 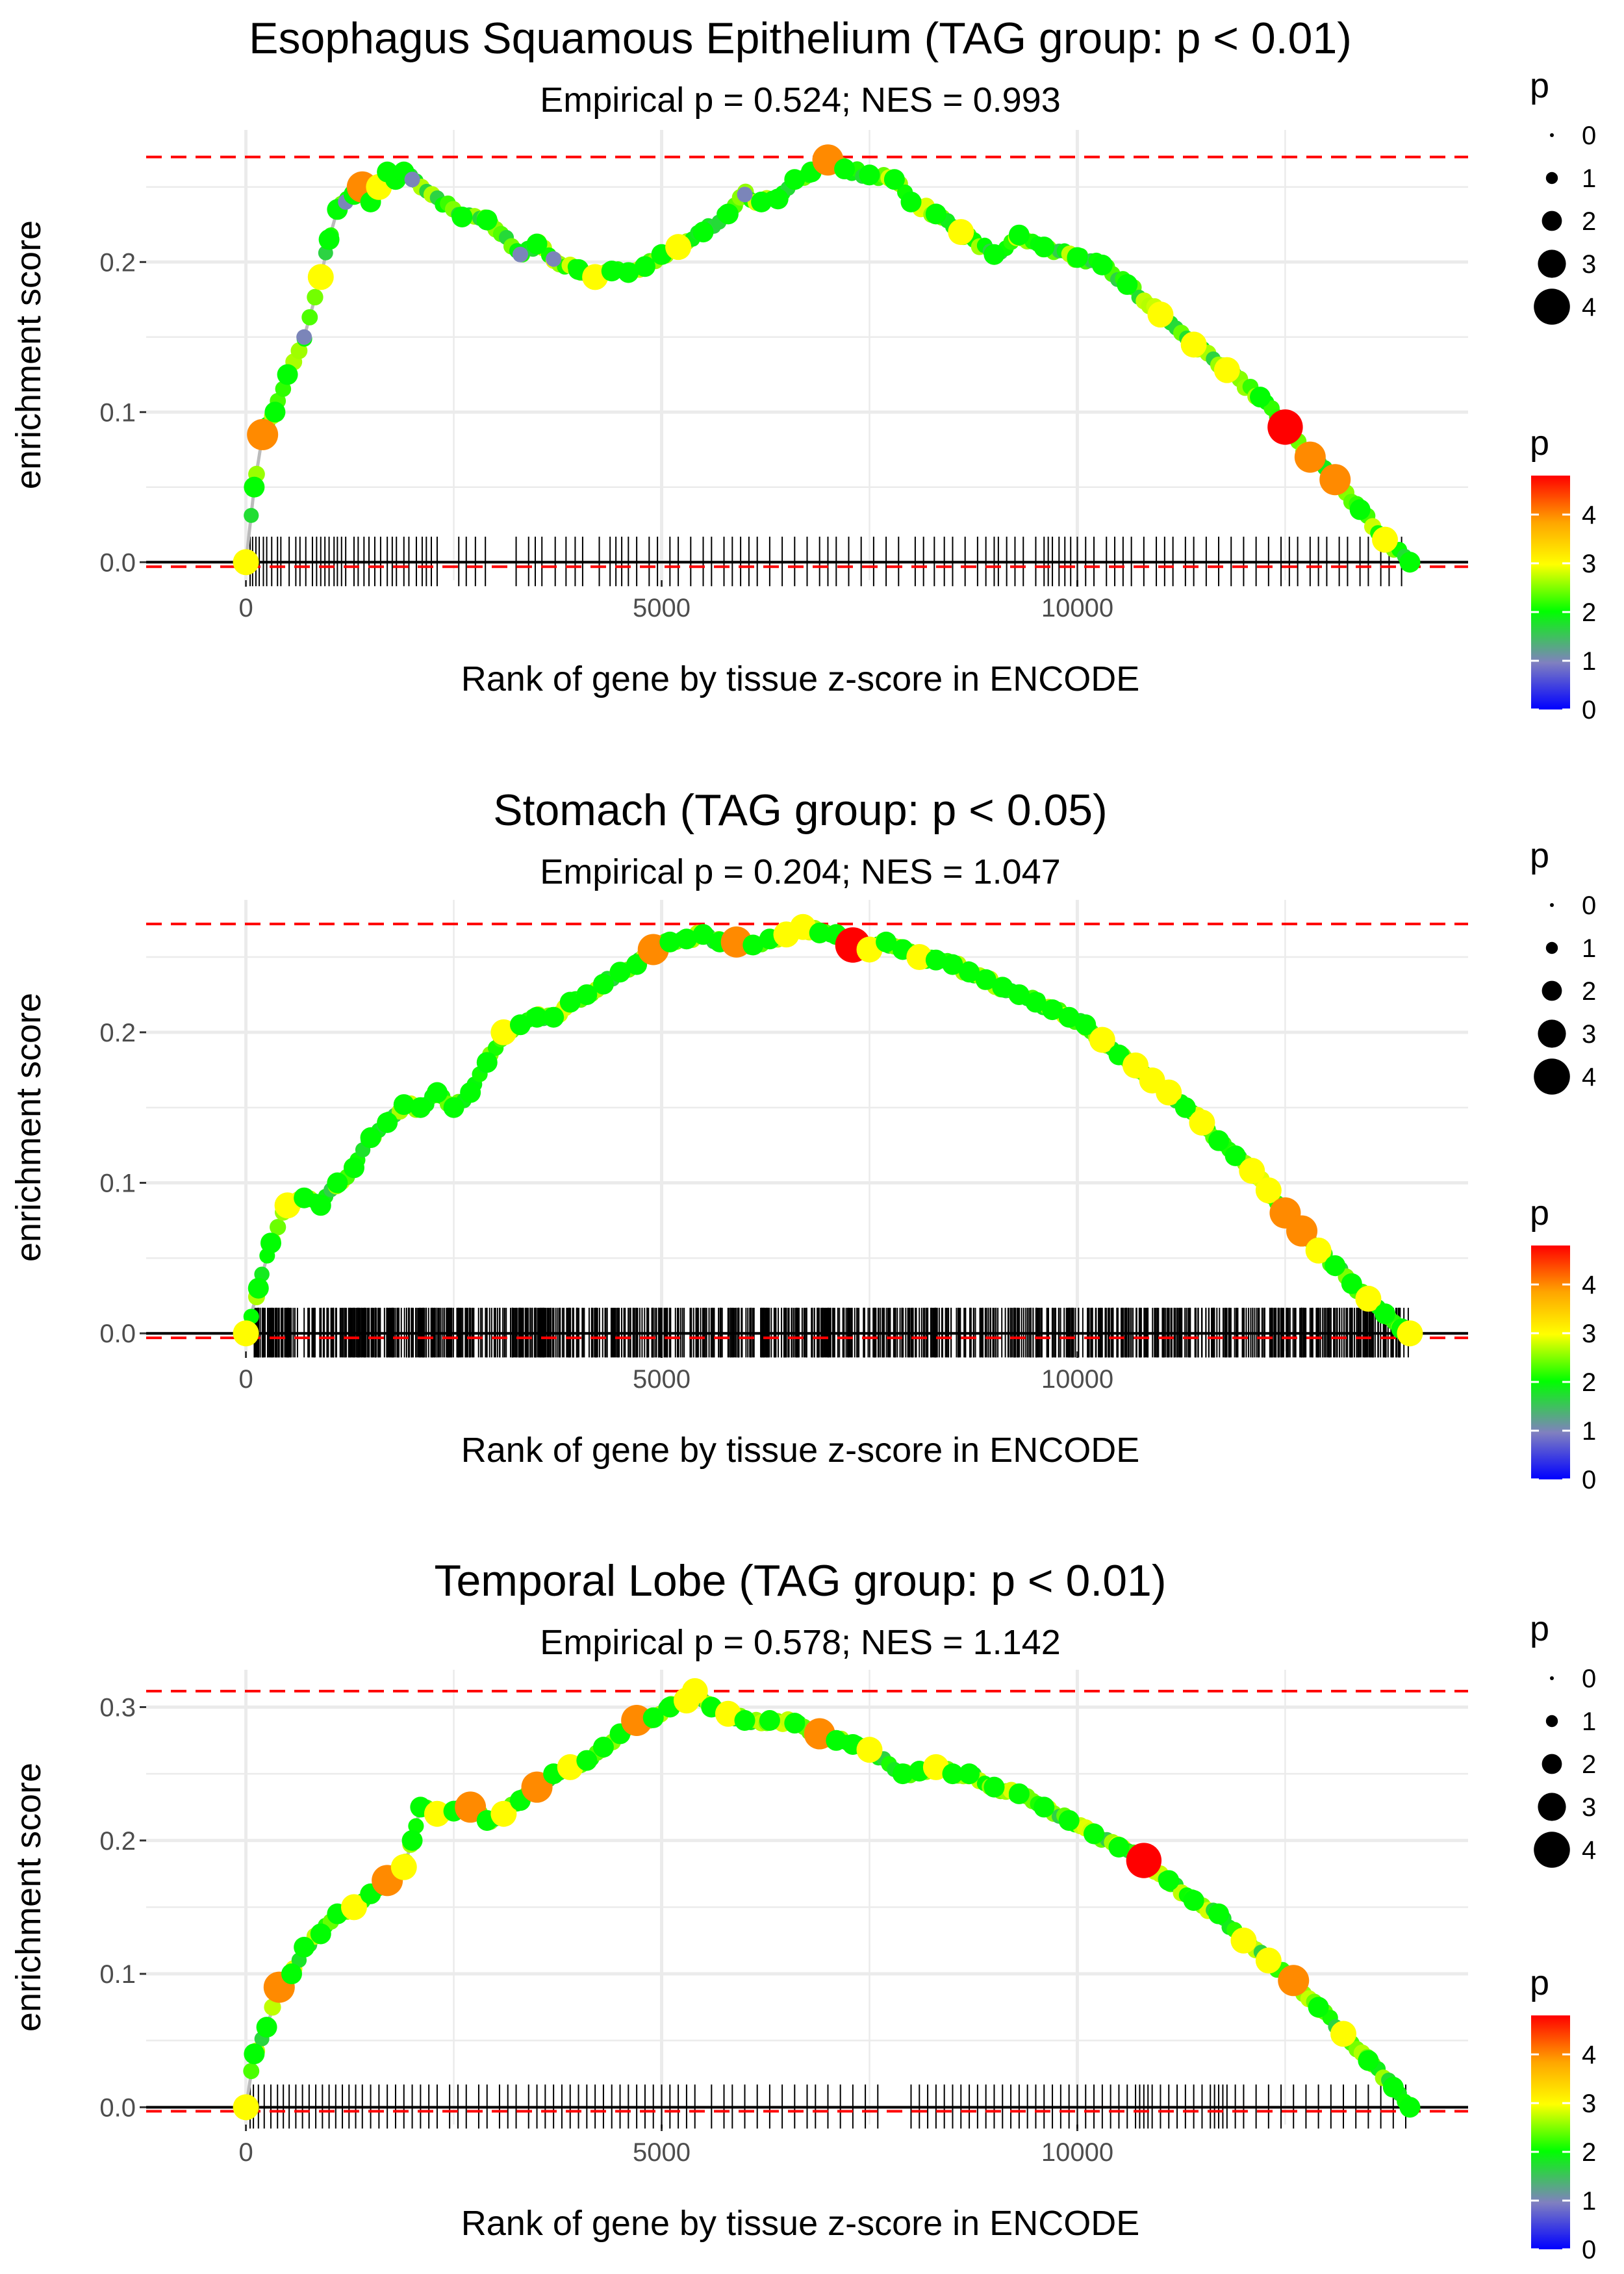 What do you see at coordinates (117, 562) in the screenshot?
I see `y-tick-label: 0.0` at bounding box center [117, 562].